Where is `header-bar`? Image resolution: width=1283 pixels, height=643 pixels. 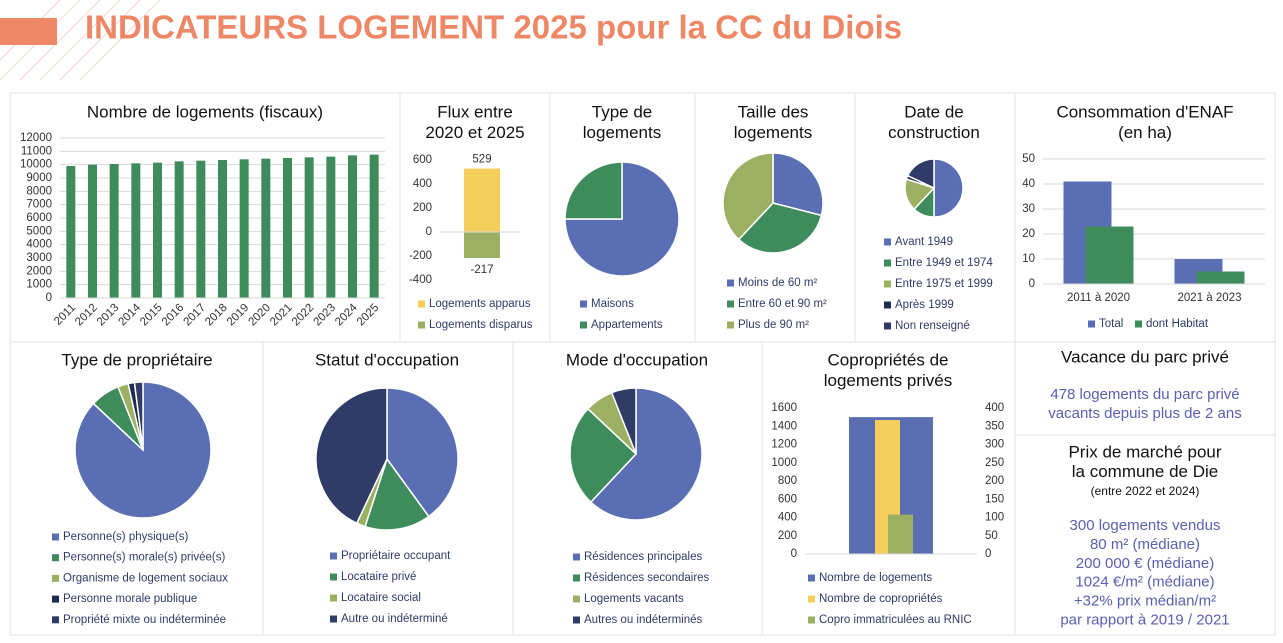
header-bar is located at coordinates (28, 31).